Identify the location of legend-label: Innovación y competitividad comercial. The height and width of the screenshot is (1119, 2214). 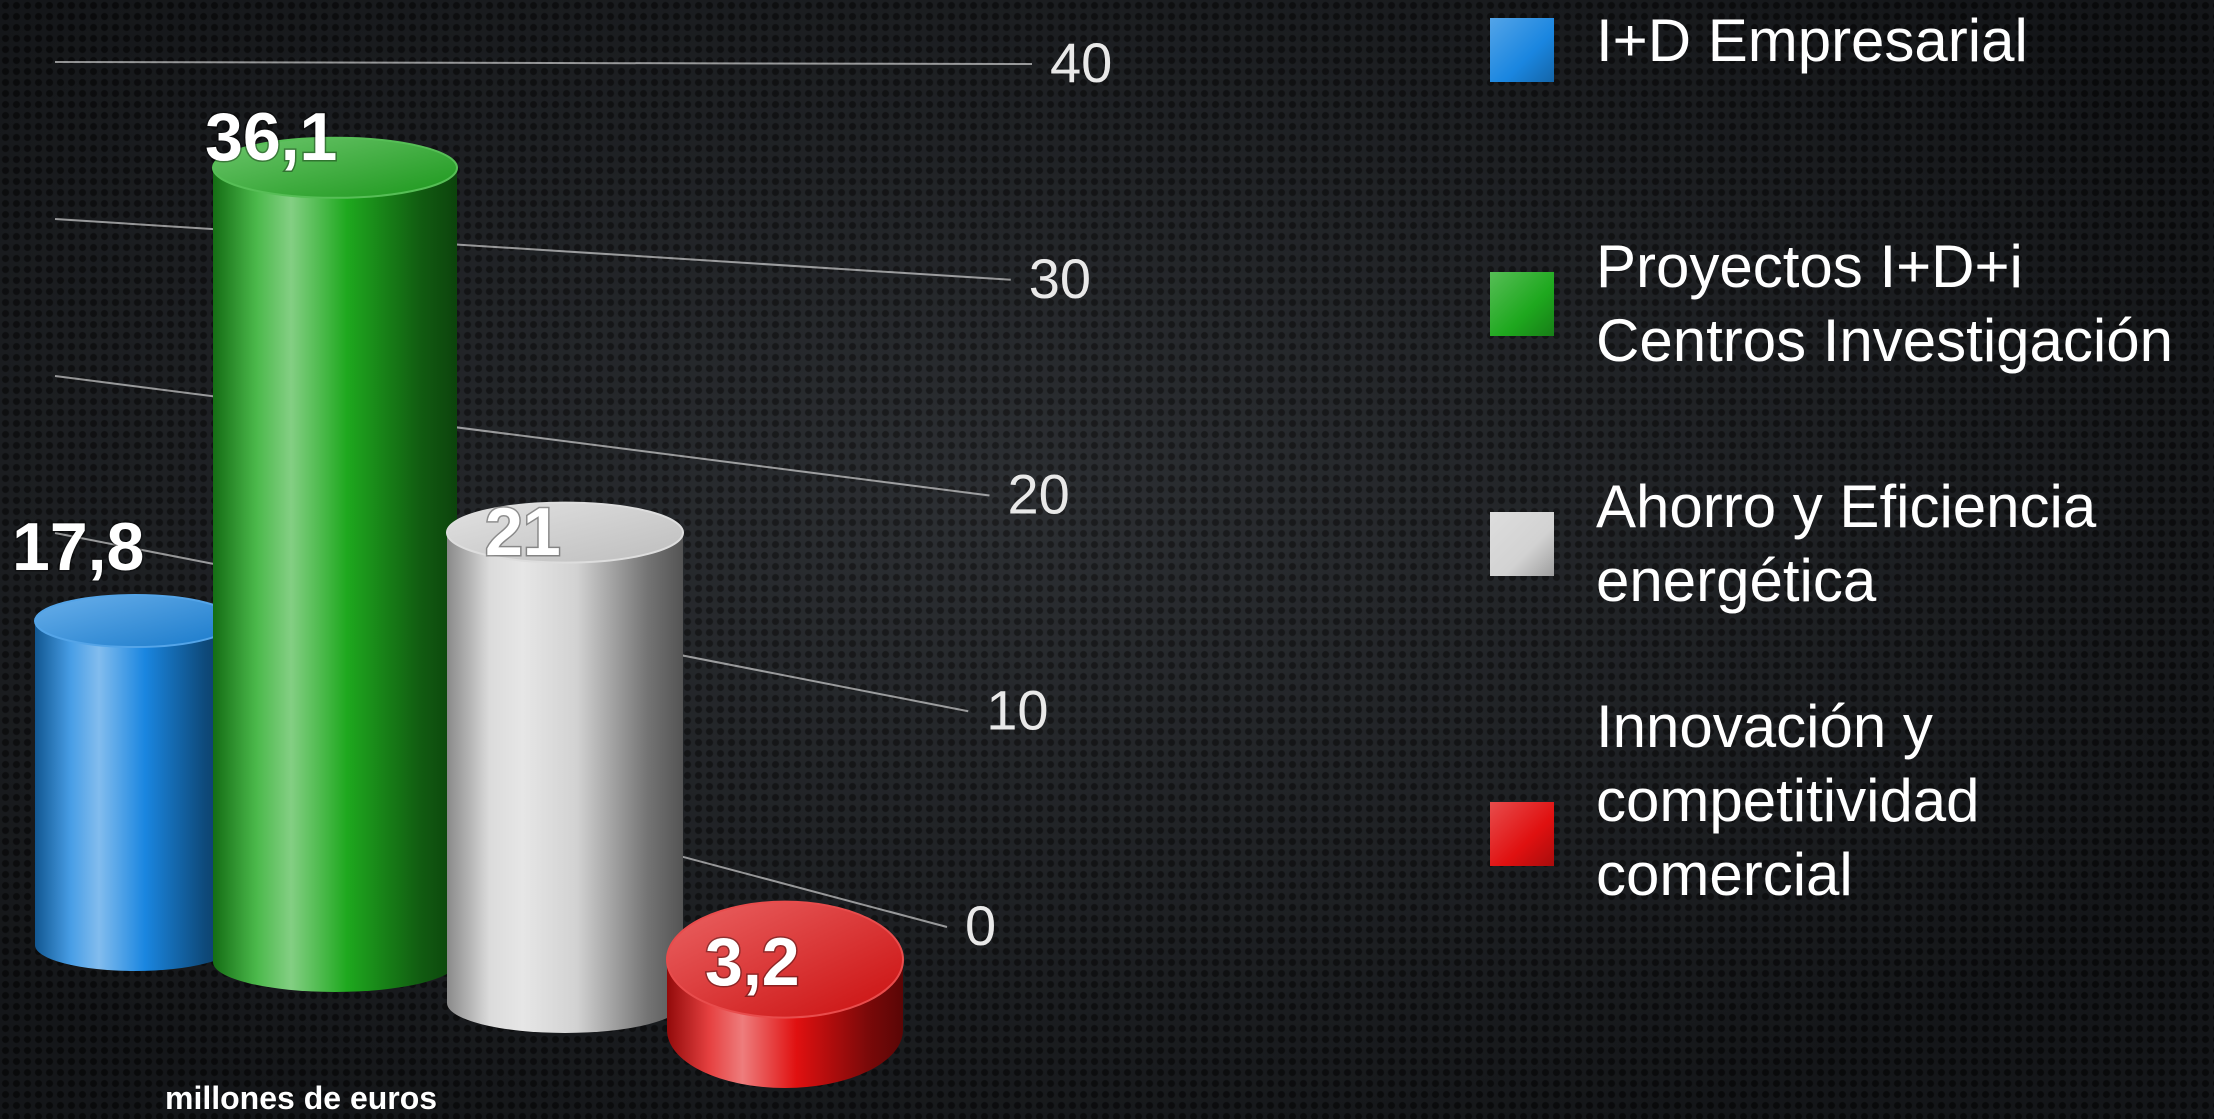
(1788, 800).